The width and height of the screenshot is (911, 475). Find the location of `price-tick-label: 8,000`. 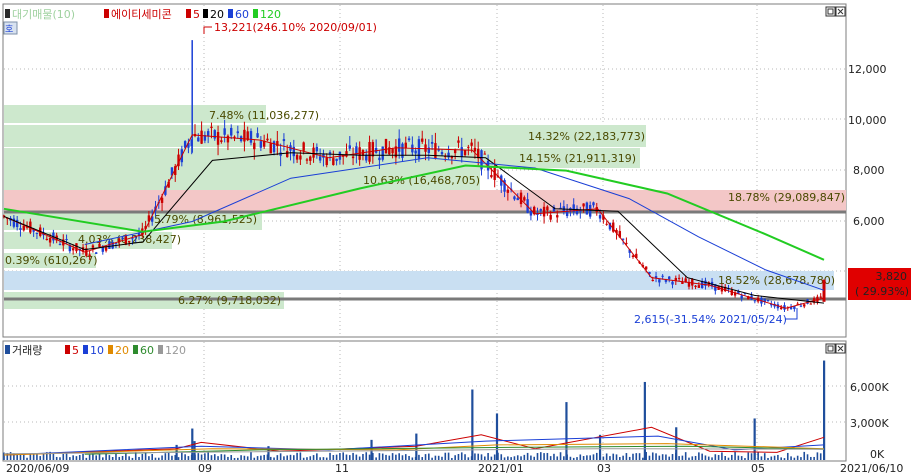

price-tick-label: 8,000 is located at coordinates (869, 170).